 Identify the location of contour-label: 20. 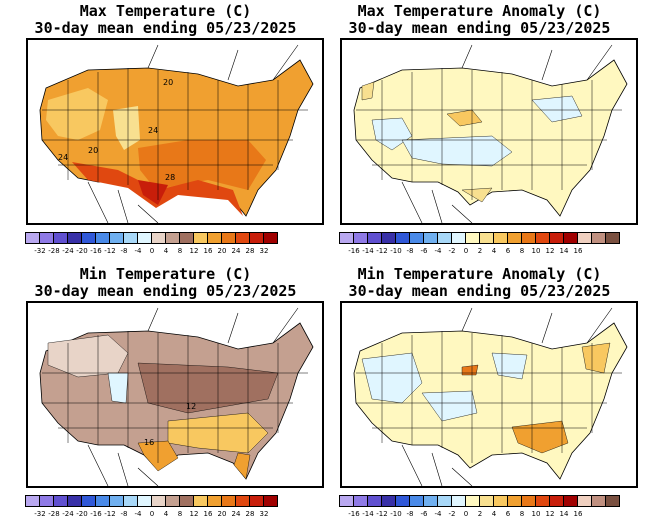
(168, 82).